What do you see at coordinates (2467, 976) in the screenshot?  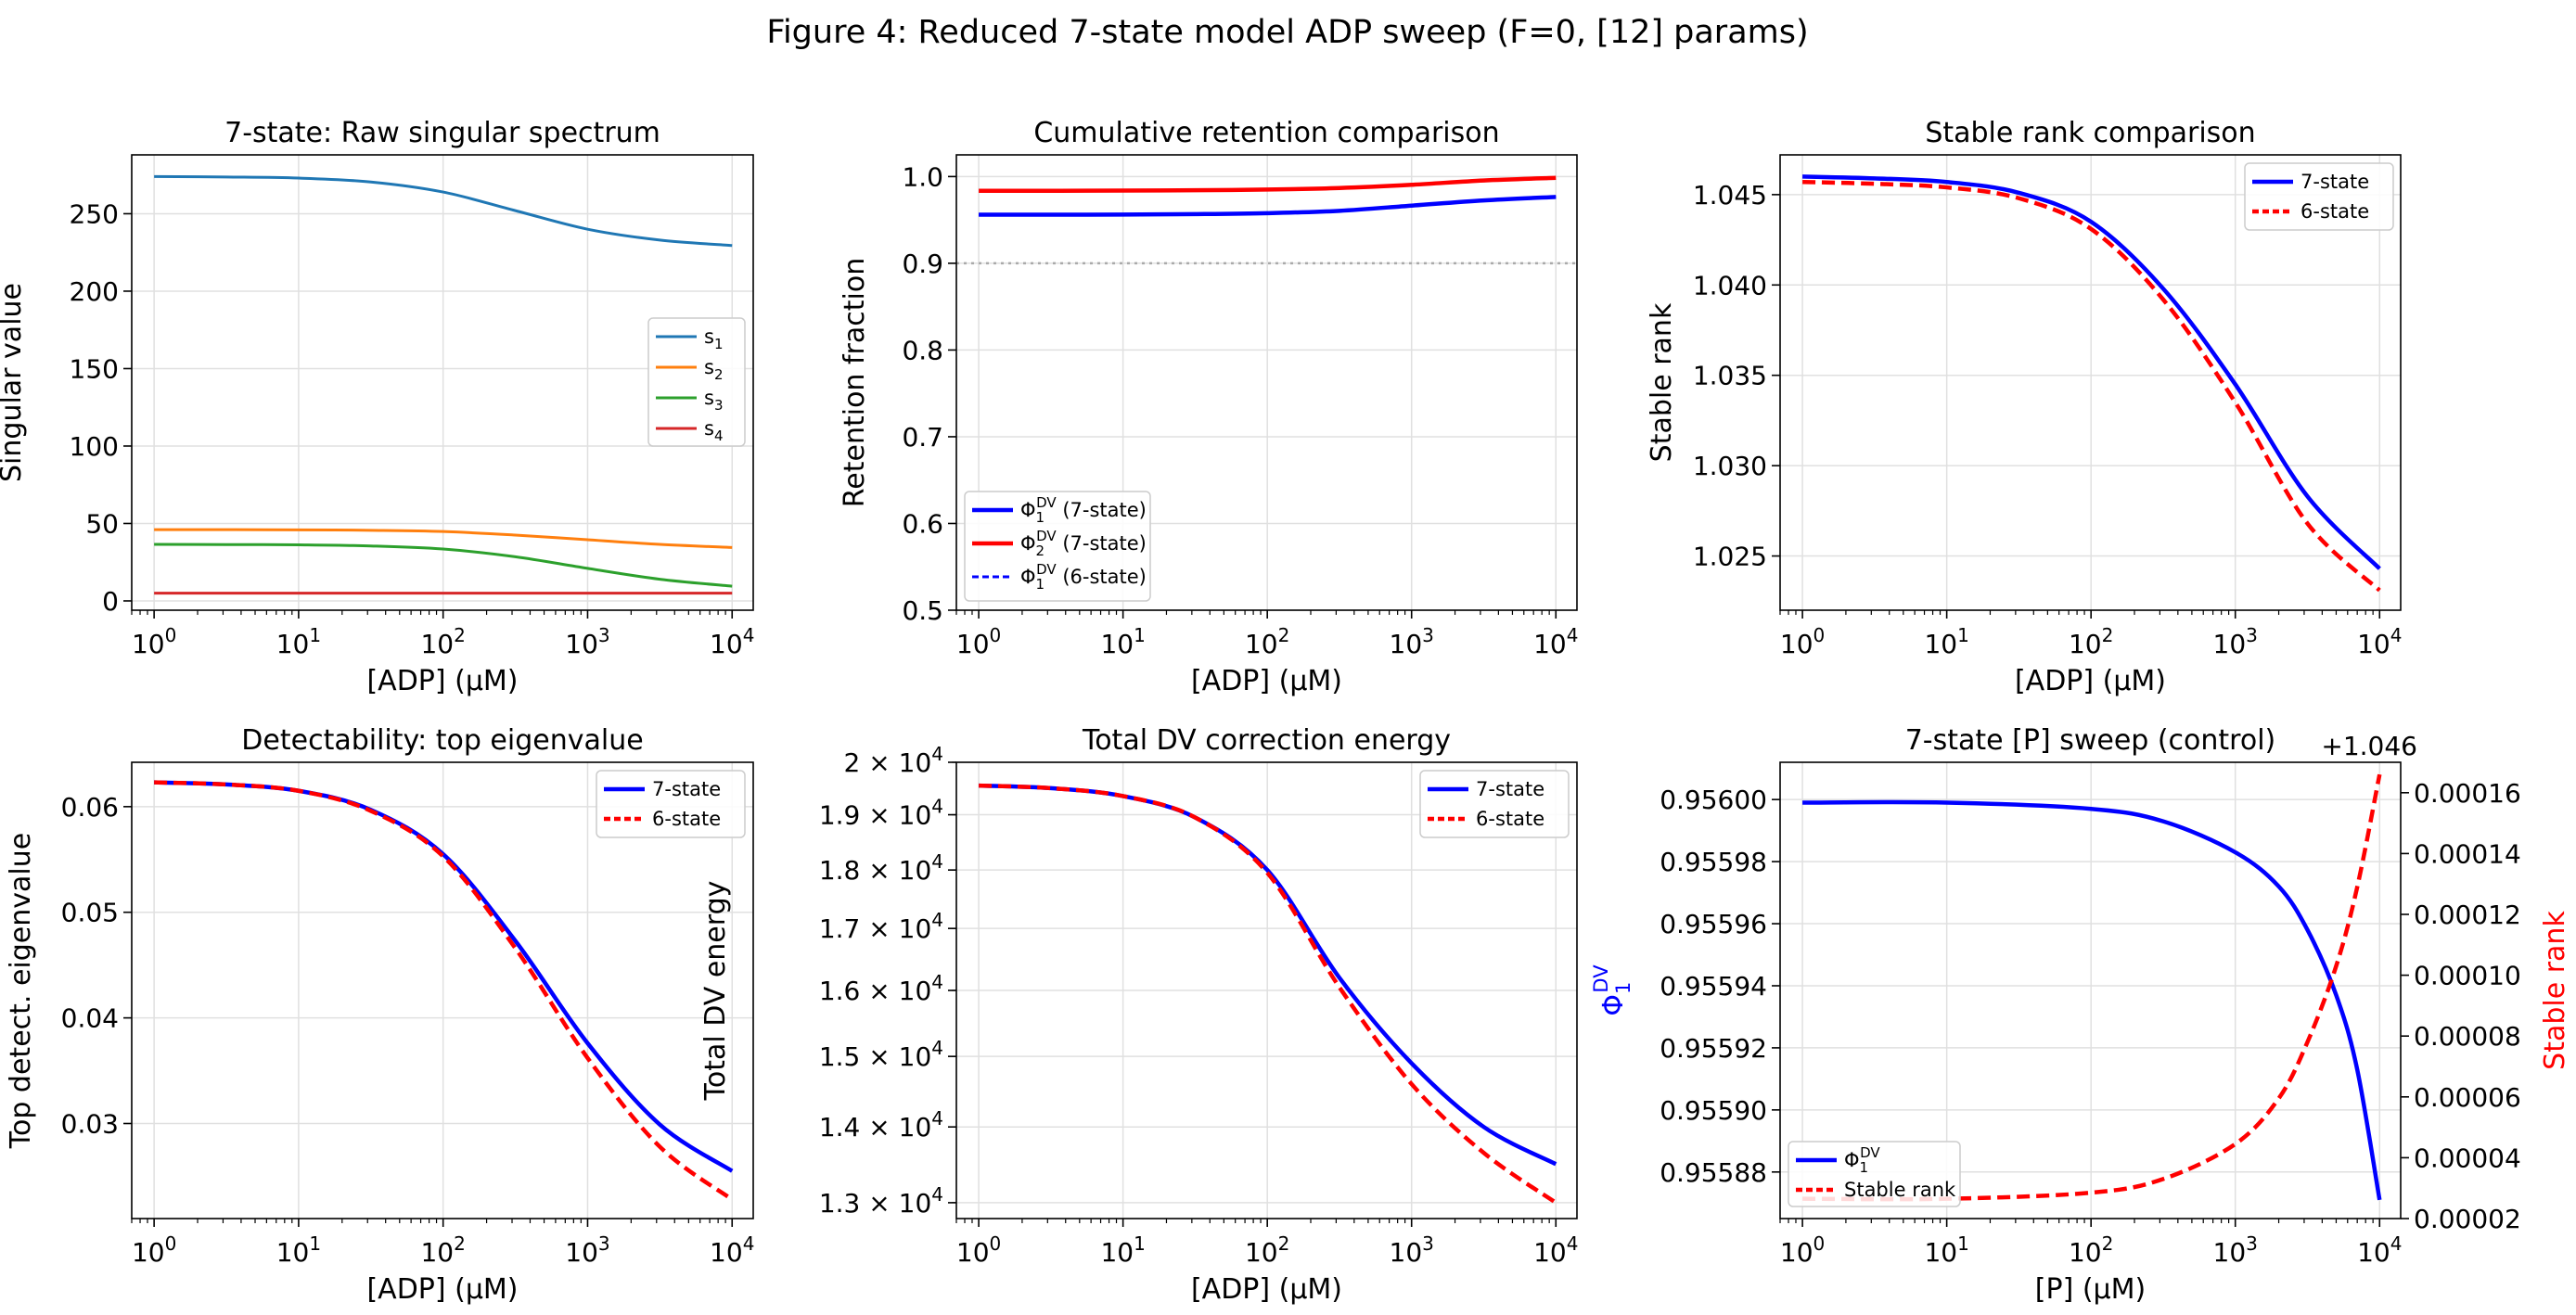 I see `y2-tick-label: 0.00010` at bounding box center [2467, 976].